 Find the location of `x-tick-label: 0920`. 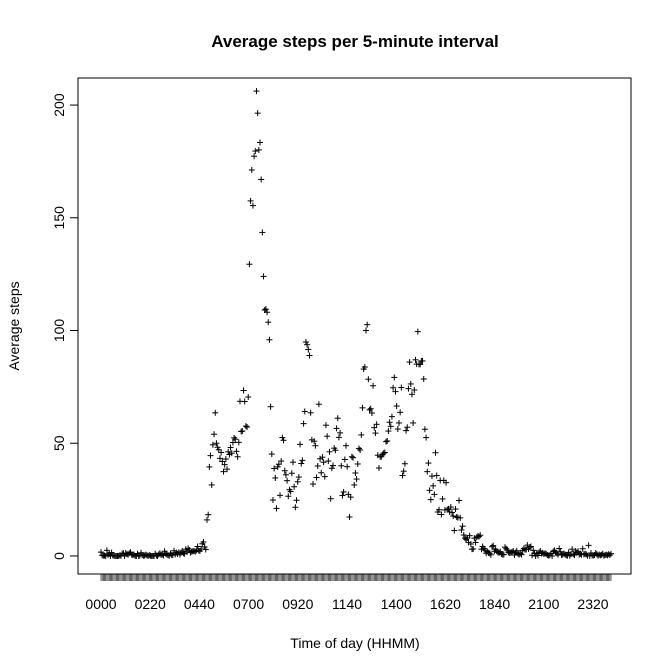

x-tick-label: 0920 is located at coordinates (297, 604).